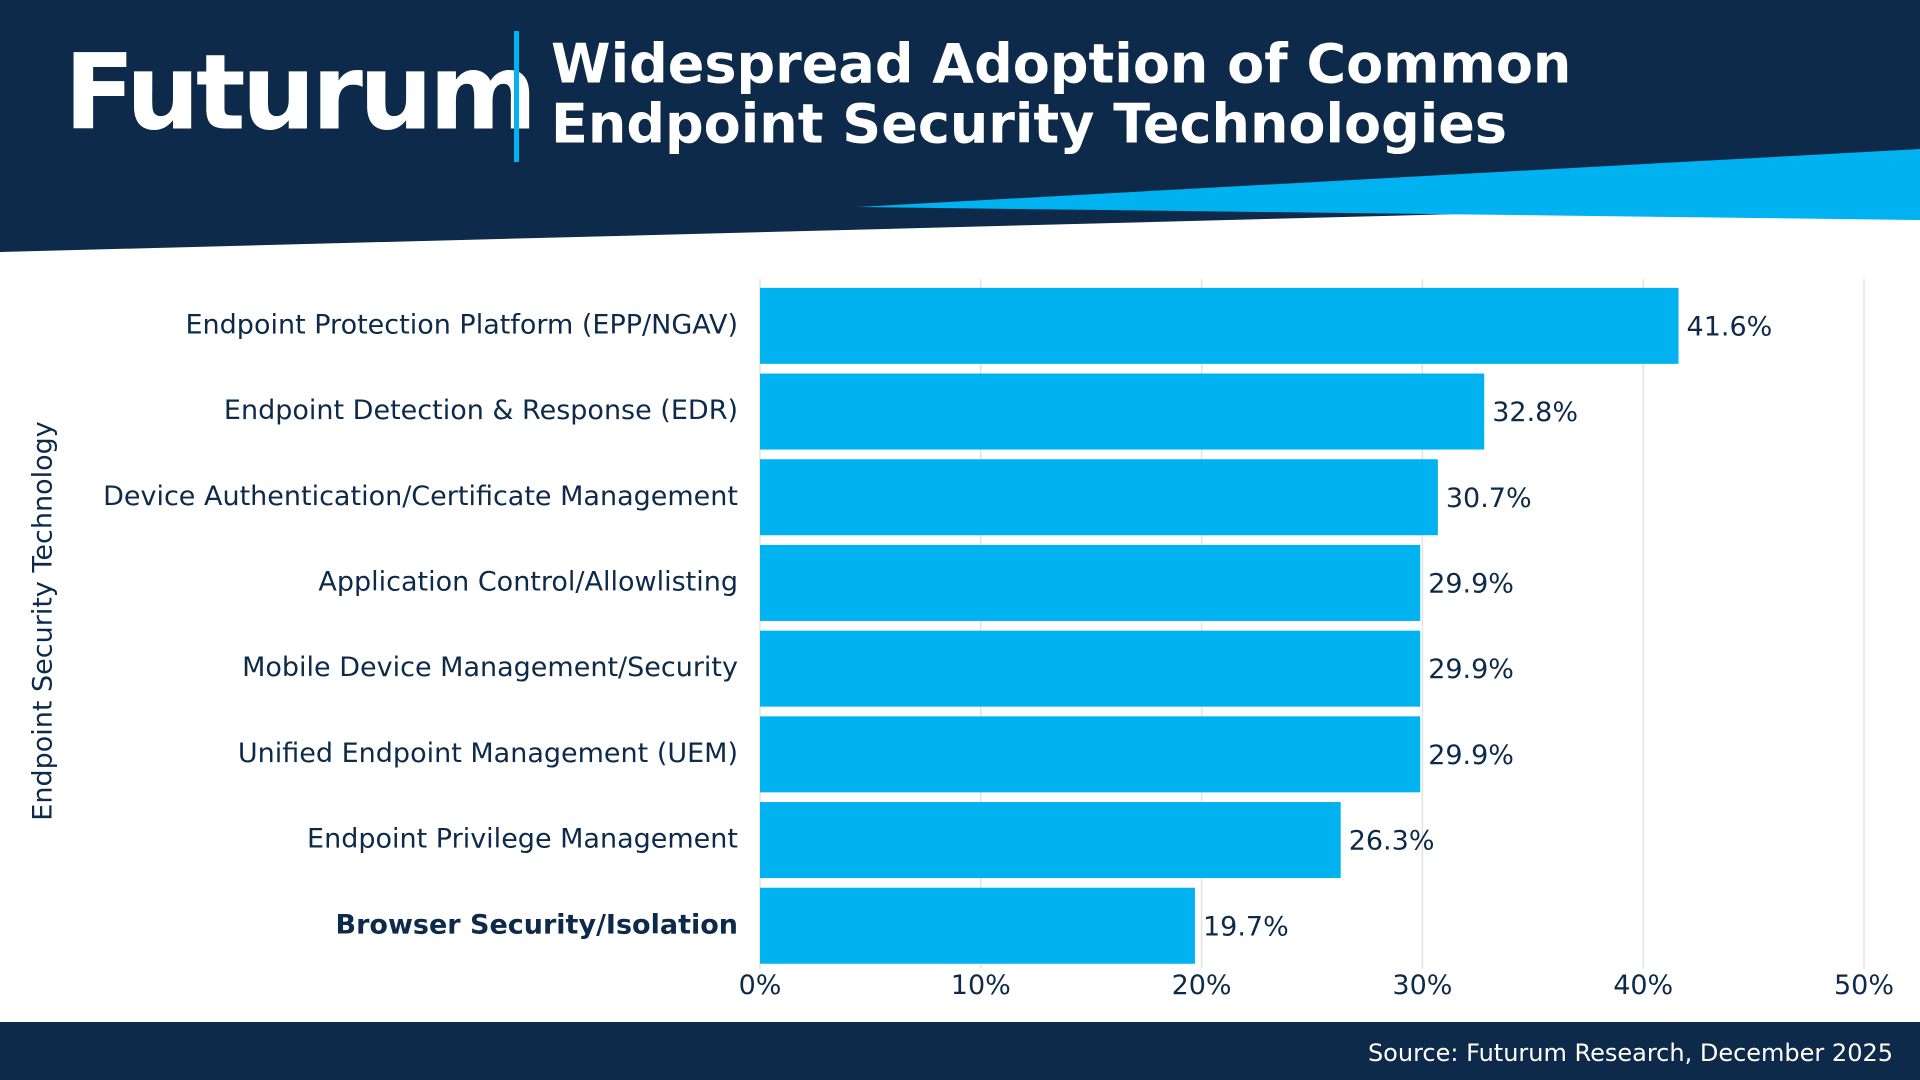 This screenshot has height=1080, width=1920. I want to click on x-tick-label: 20%, so click(1202, 985).